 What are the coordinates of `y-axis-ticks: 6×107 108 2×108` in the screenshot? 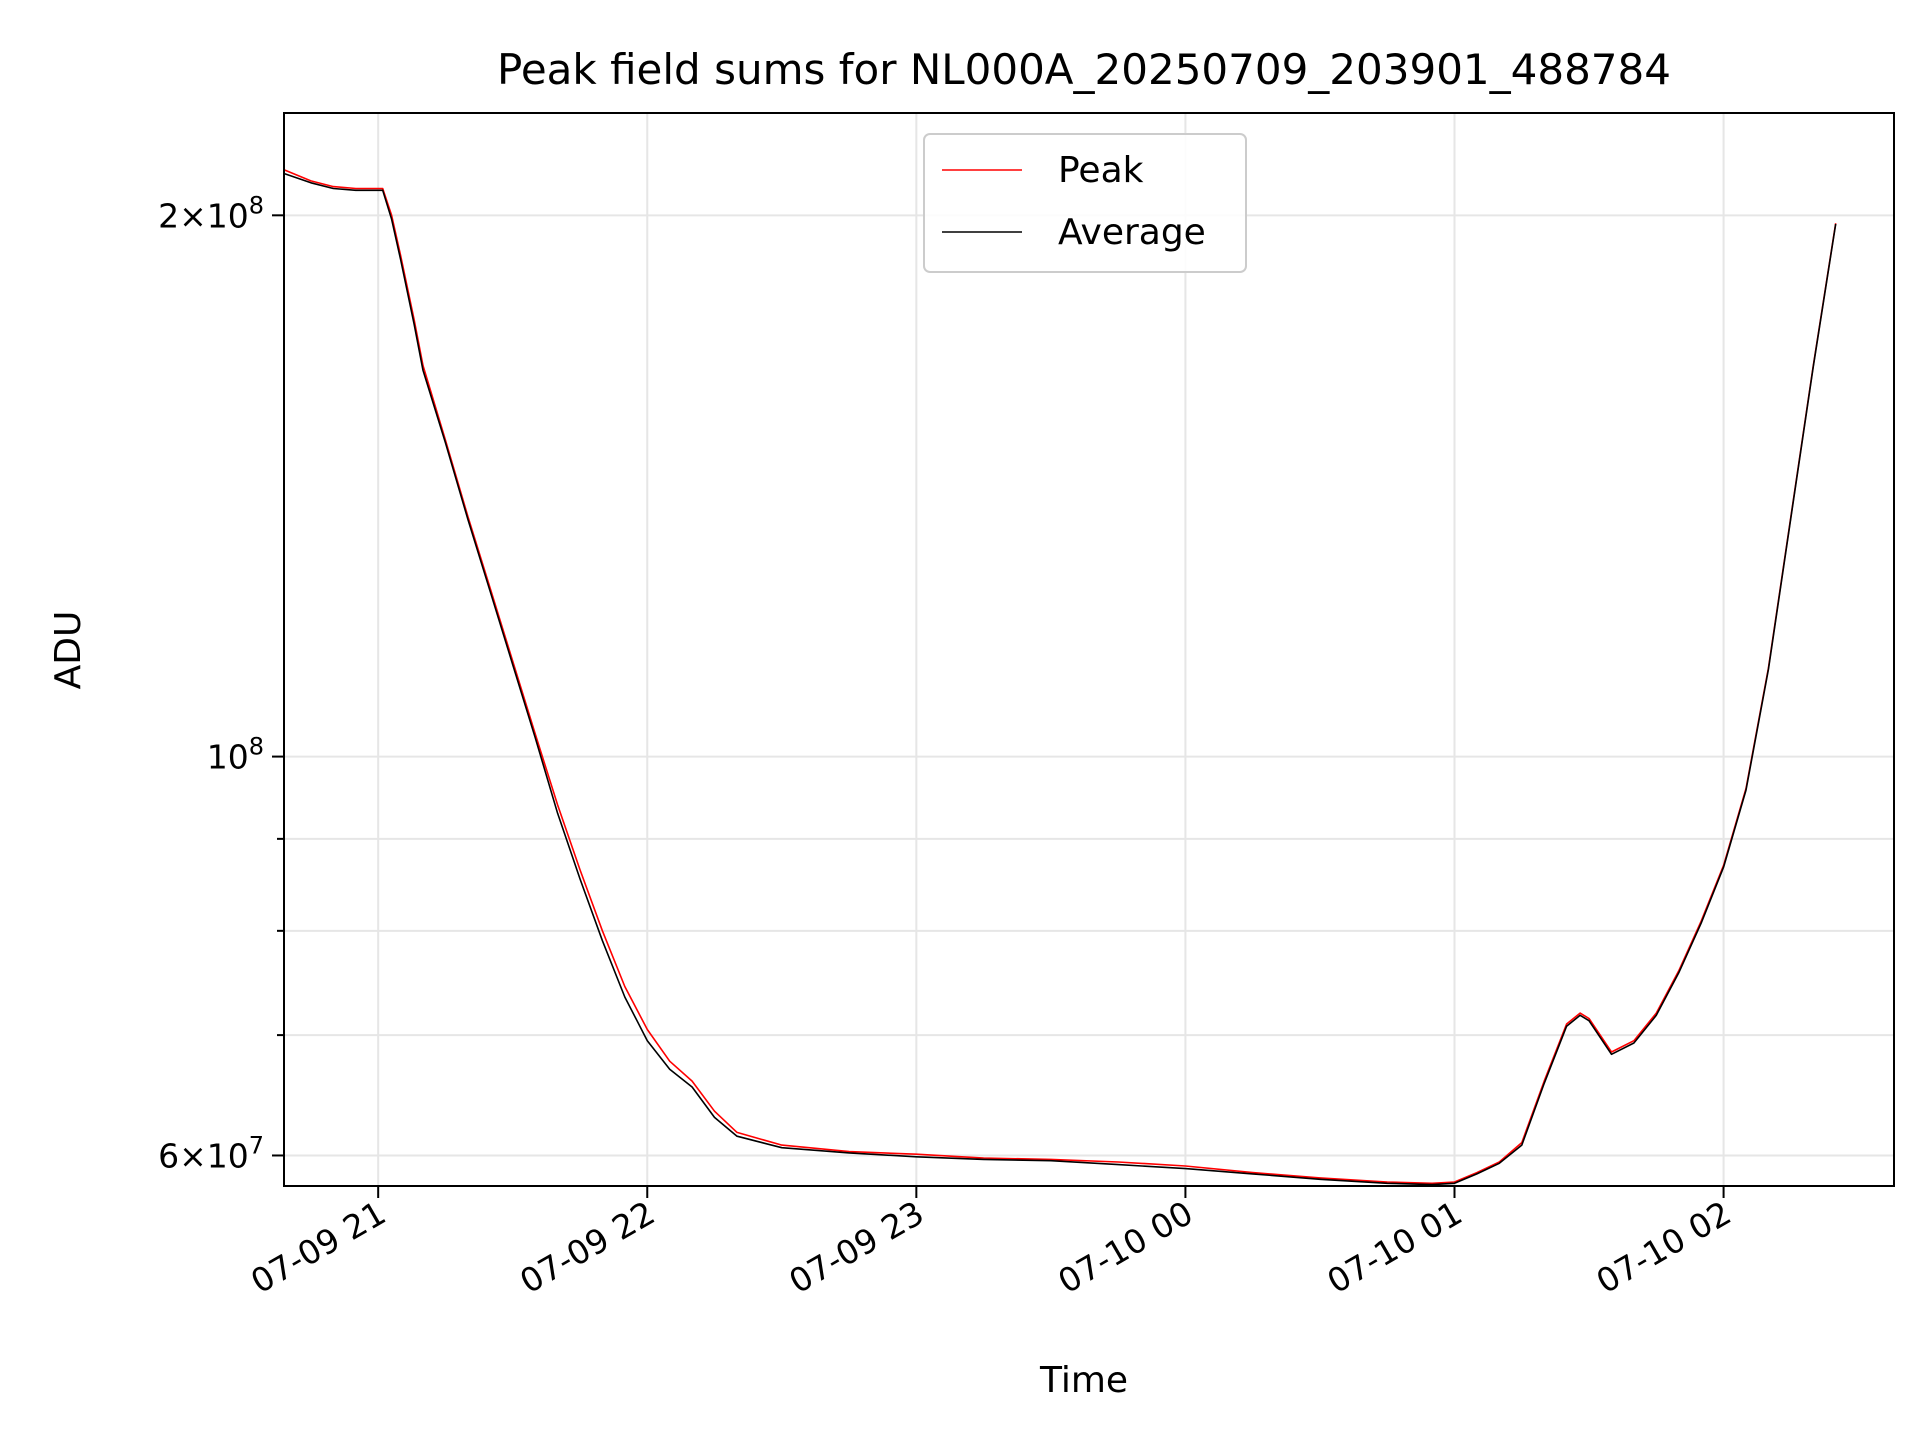 It's located at (221, 683).